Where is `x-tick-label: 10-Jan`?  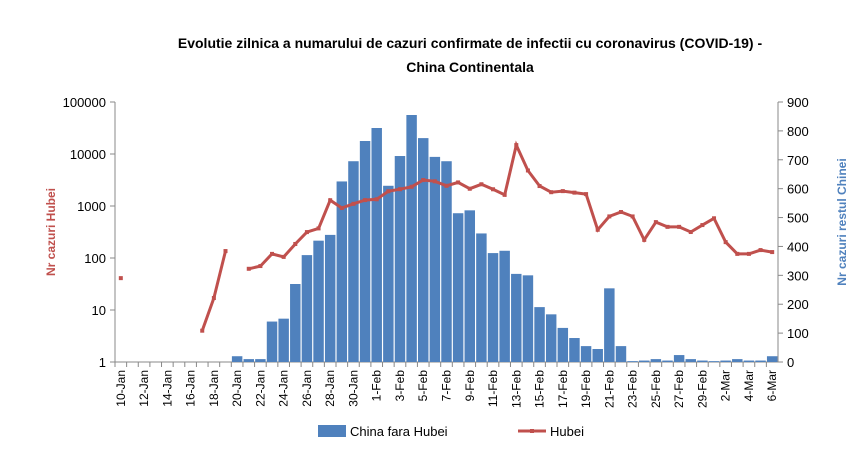 x-tick-label: 10-Jan is located at coordinates (121, 388).